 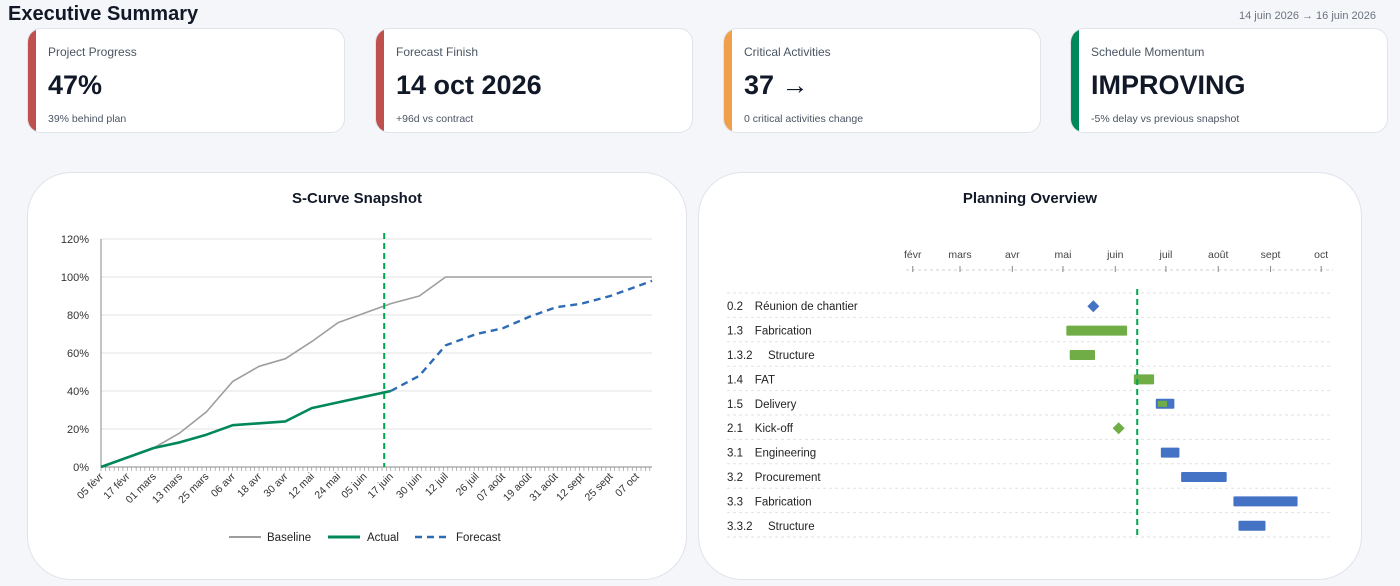 What do you see at coordinates (75, 85) in the screenshot?
I see `kpi-value: 47%` at bounding box center [75, 85].